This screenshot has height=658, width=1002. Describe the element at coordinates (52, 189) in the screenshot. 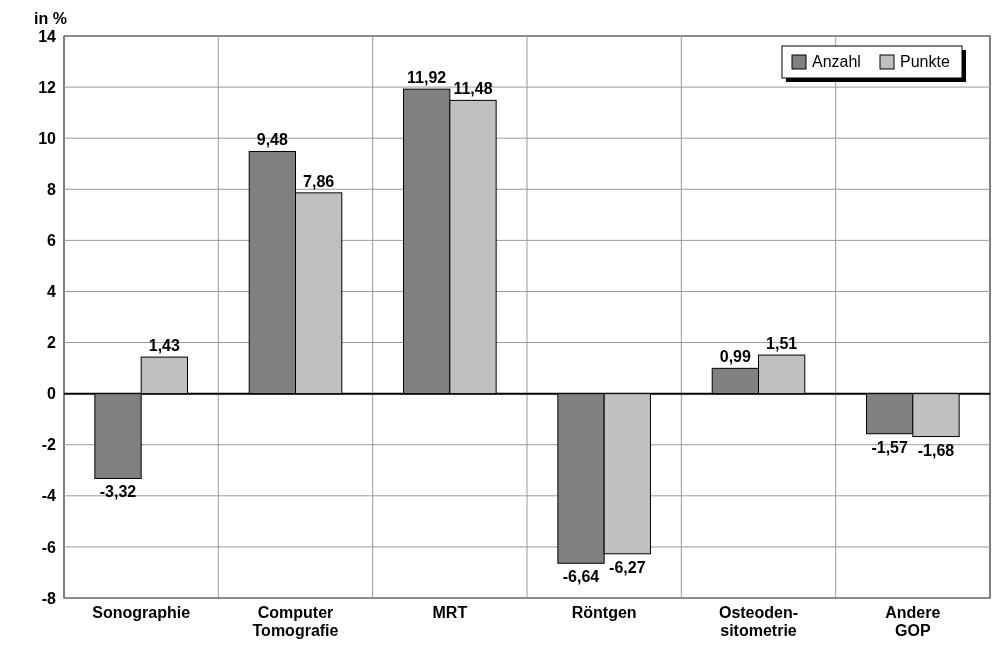

I see `y-tick-label: 8` at that location.